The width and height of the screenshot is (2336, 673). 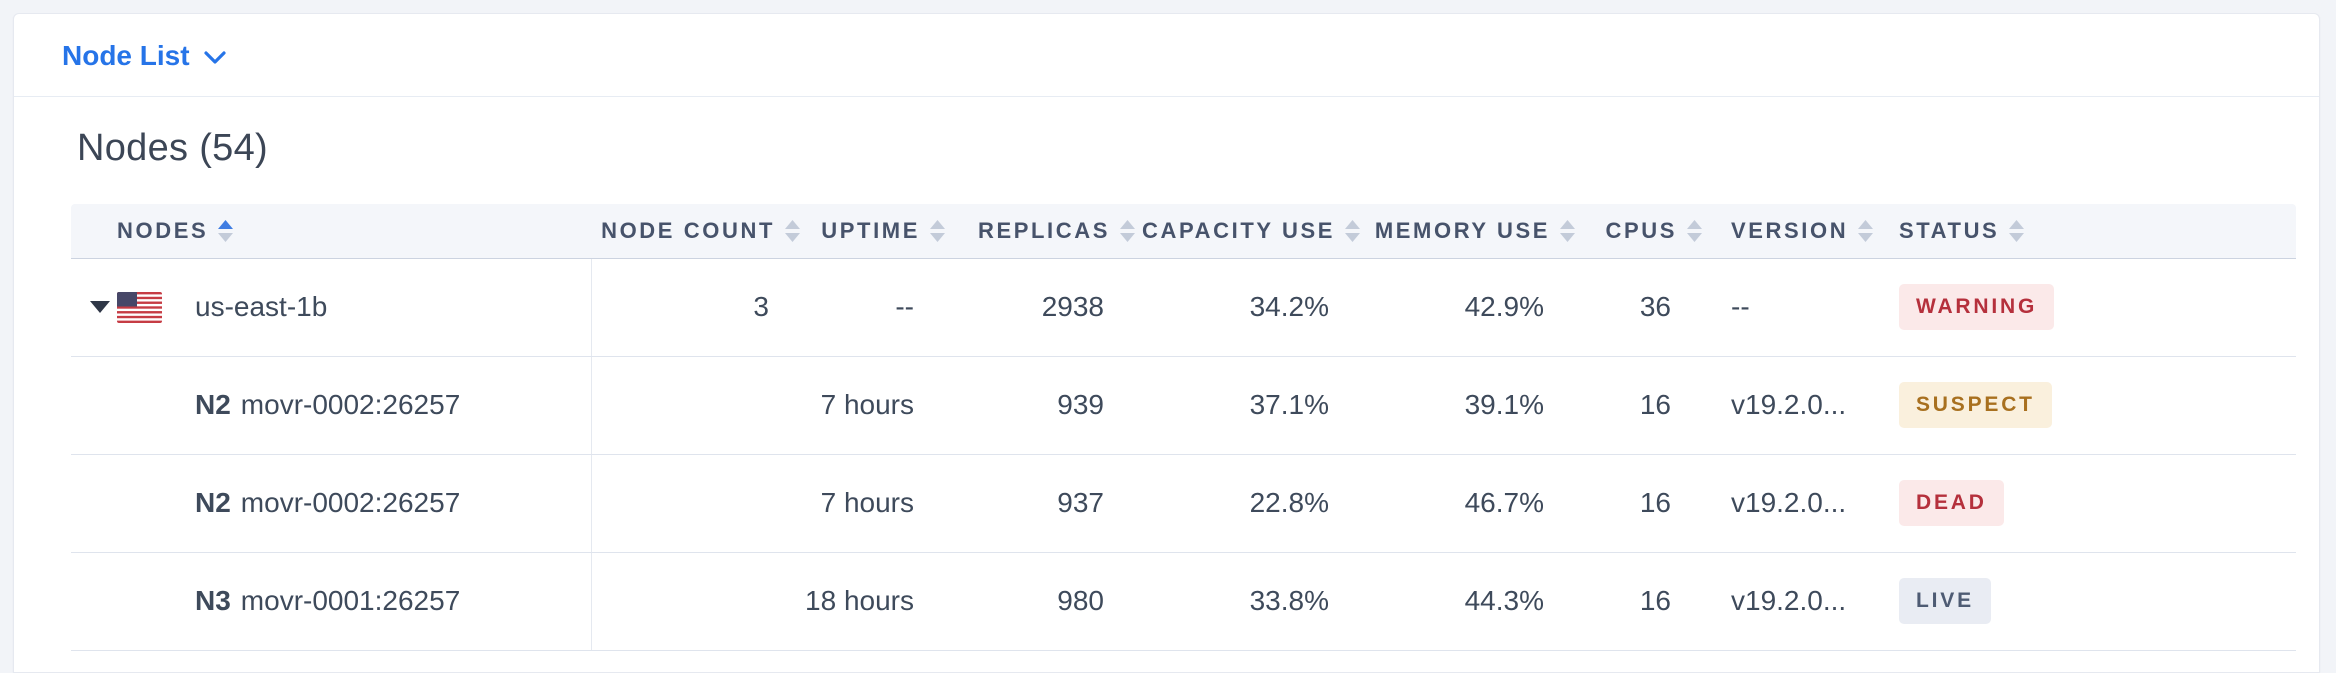 What do you see at coordinates (688, 230) in the screenshot?
I see `column-label: NODE COUNT` at bounding box center [688, 230].